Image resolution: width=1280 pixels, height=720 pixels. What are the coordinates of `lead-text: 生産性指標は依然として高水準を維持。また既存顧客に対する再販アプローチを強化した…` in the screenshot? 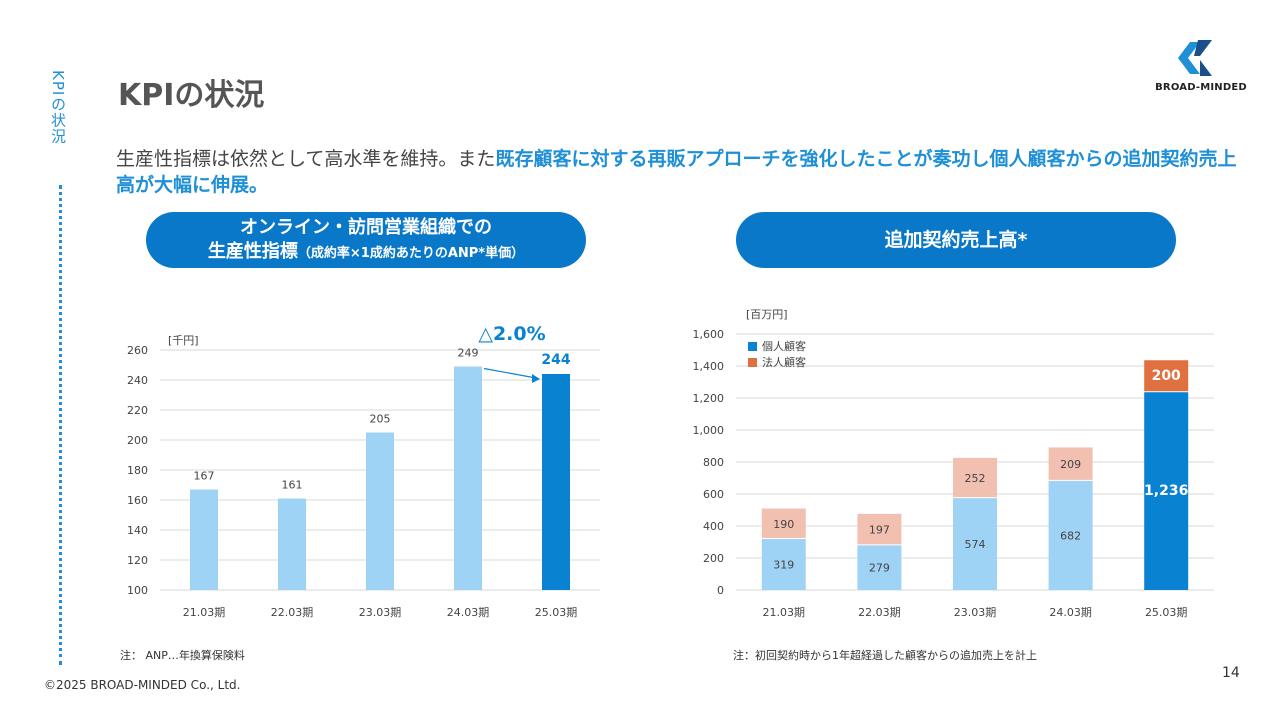 It's located at (681, 172).